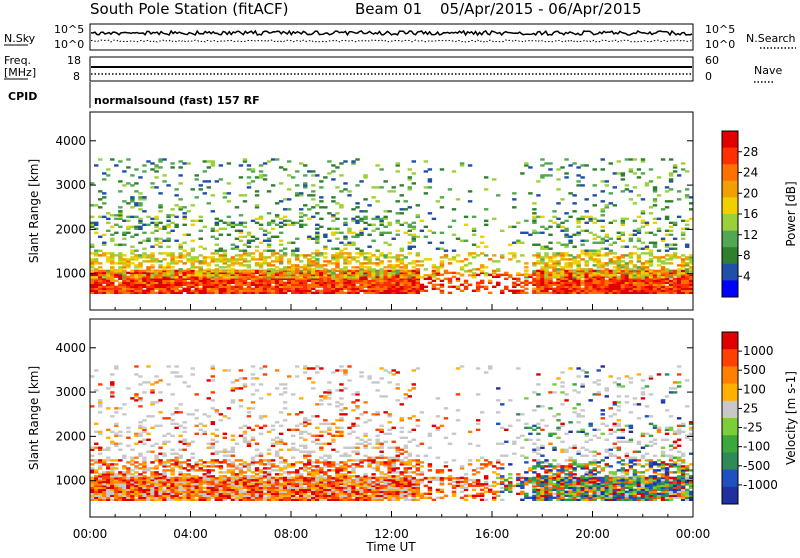  I want to click on nsky-tick-left-top: 10^5, so click(69, 29).